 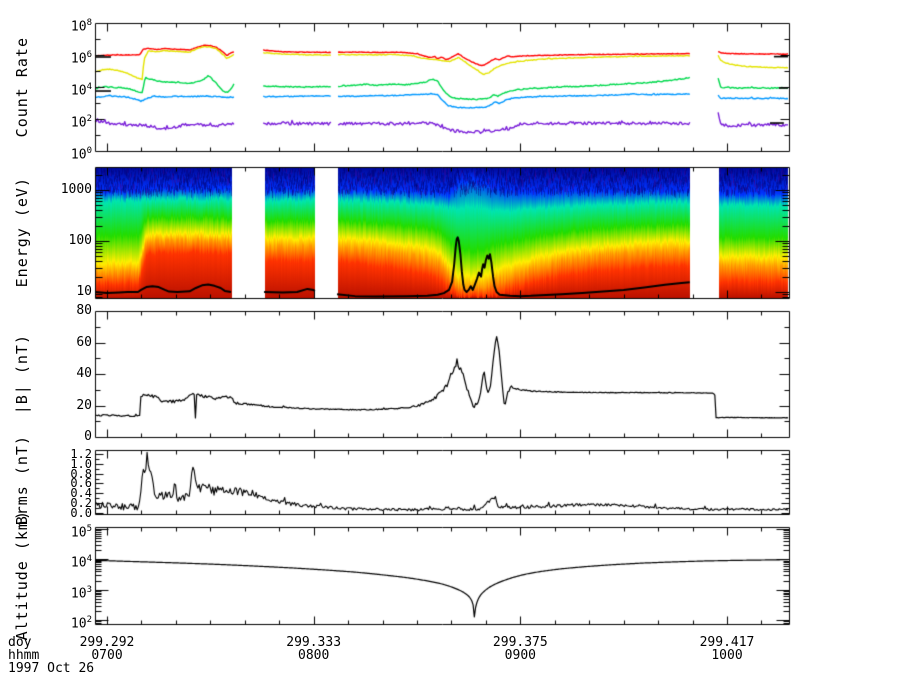 I want to click on y-tick-label-count_rate: 10⁴, so click(x=81, y=90).